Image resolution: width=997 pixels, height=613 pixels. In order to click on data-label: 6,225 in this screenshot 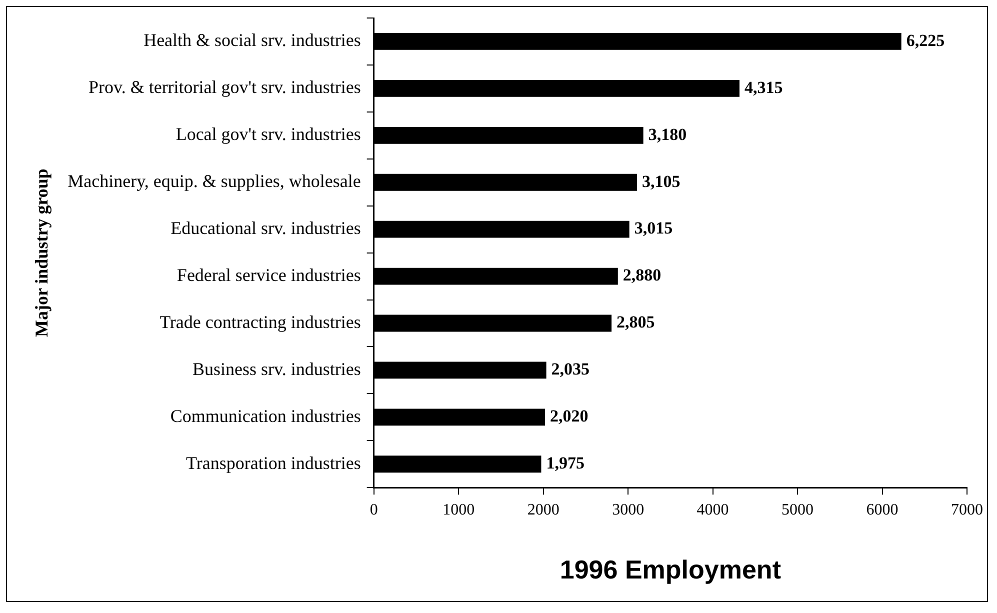, I will do `click(925, 40)`.